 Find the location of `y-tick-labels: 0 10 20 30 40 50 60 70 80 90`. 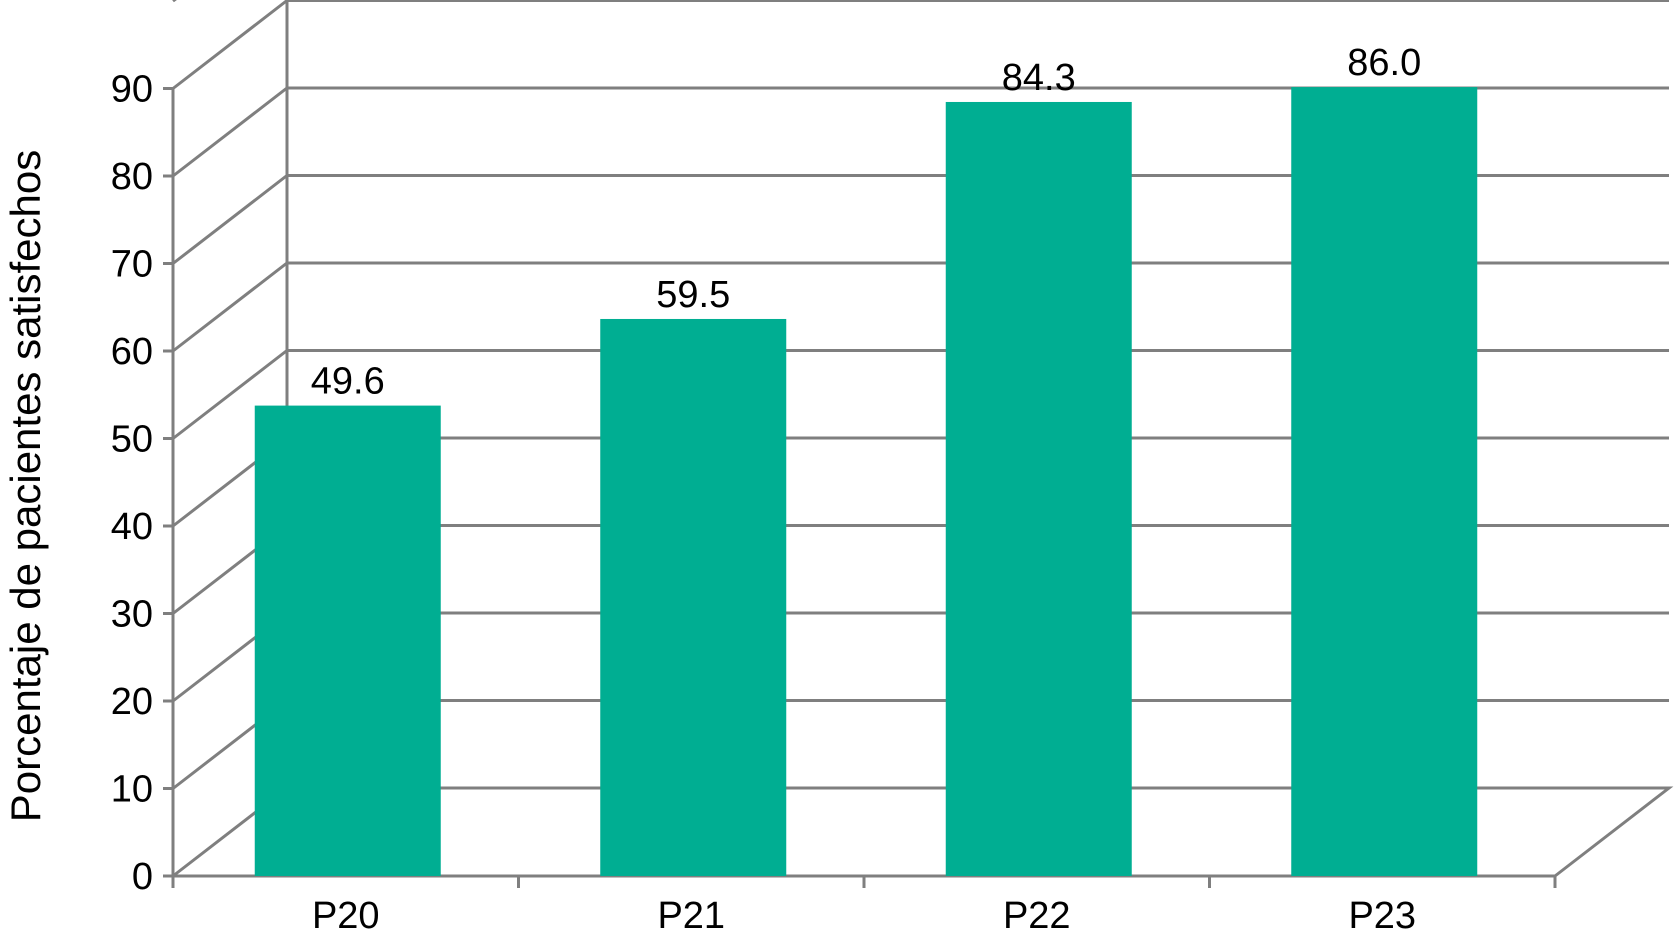

y-tick-labels: 0 10 20 30 40 50 60 70 80 90 is located at coordinates (132, 484).